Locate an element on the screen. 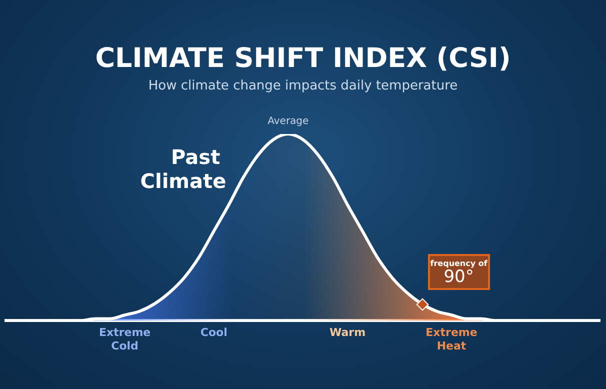 The height and width of the screenshot is (389, 606). x-tick-label: Extreme Heat is located at coordinates (452, 339).